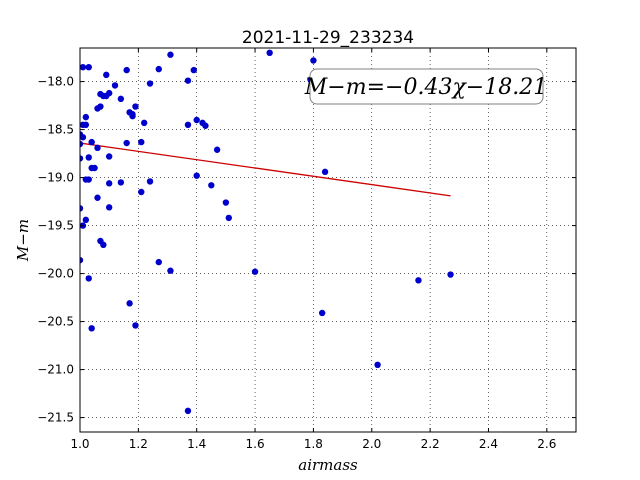  I want to click on fit-line, so click(265, 169).